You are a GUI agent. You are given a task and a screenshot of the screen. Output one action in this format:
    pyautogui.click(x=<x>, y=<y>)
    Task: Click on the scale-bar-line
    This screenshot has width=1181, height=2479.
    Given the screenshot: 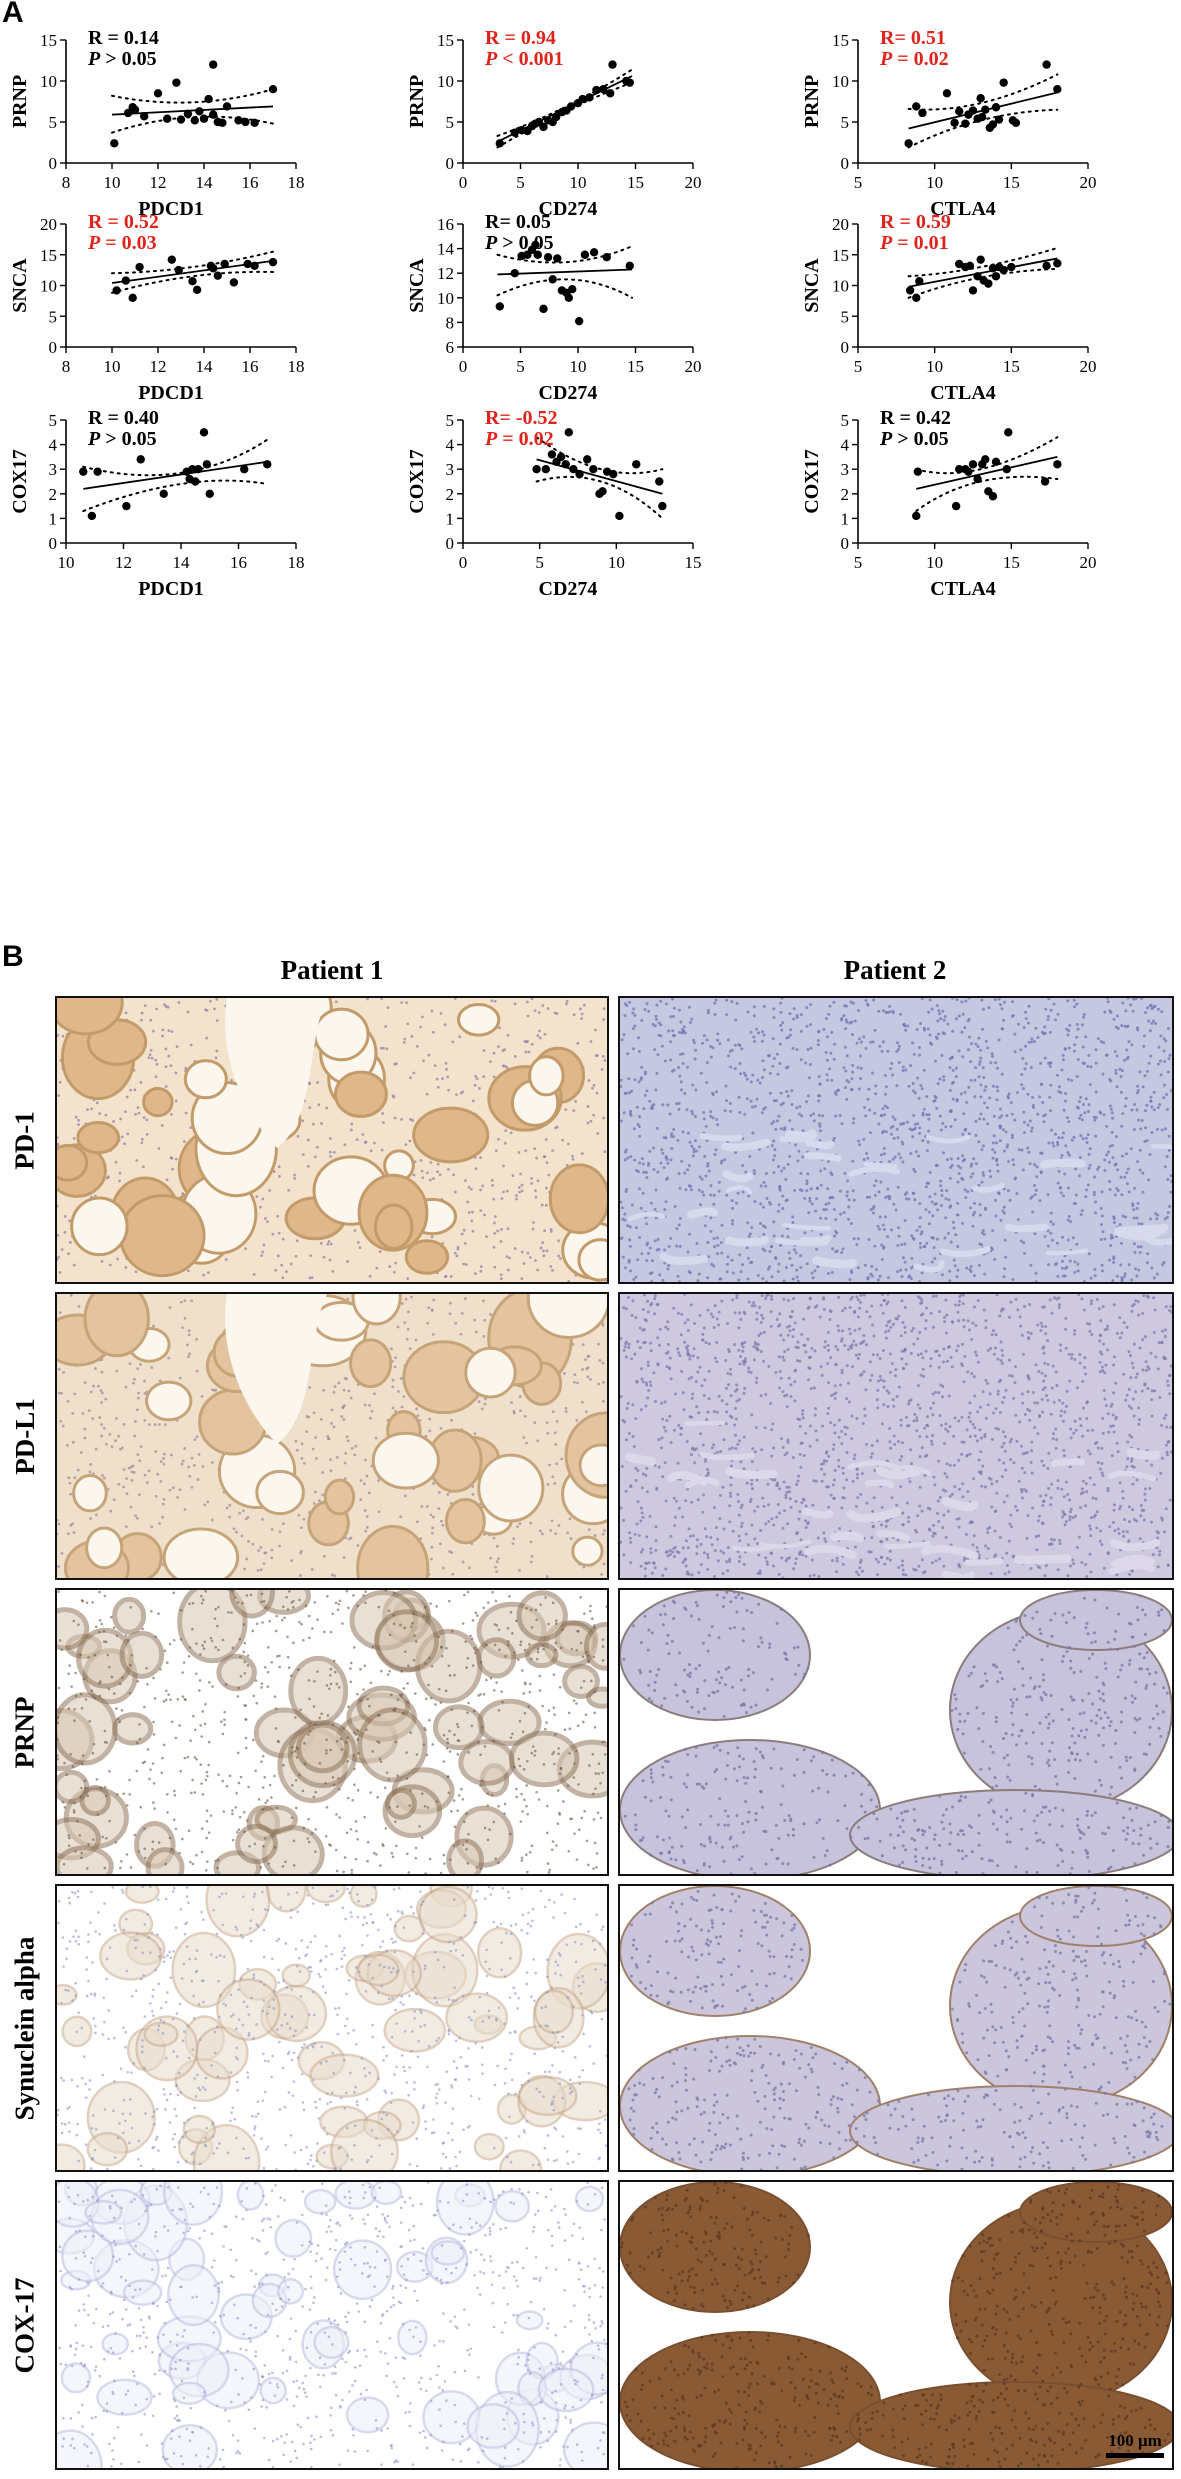 What is the action you would take?
    pyautogui.click(x=1135, y=2455)
    